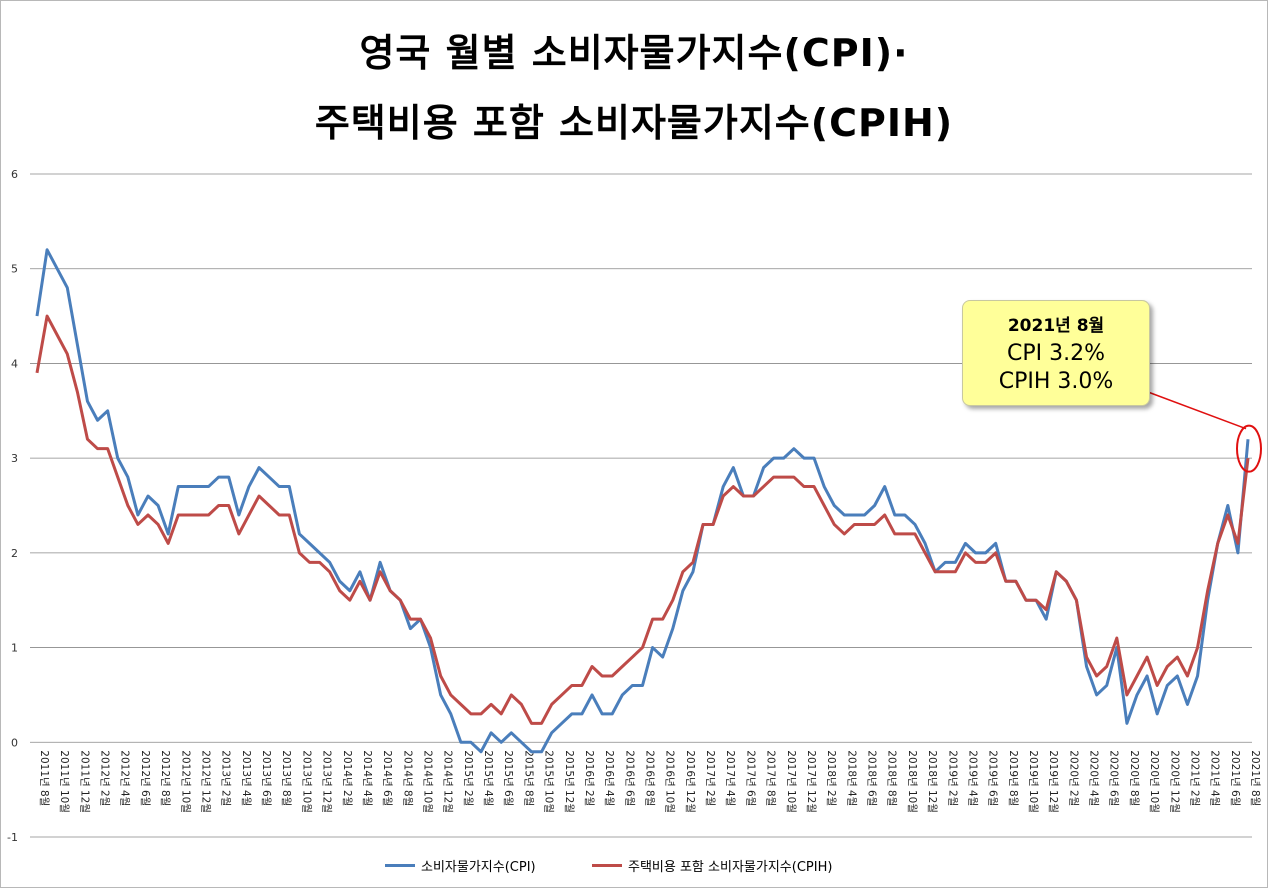  Describe the element at coordinates (1094, 778) in the screenshot. I see `x-tick-label: 2020년 4월` at that location.